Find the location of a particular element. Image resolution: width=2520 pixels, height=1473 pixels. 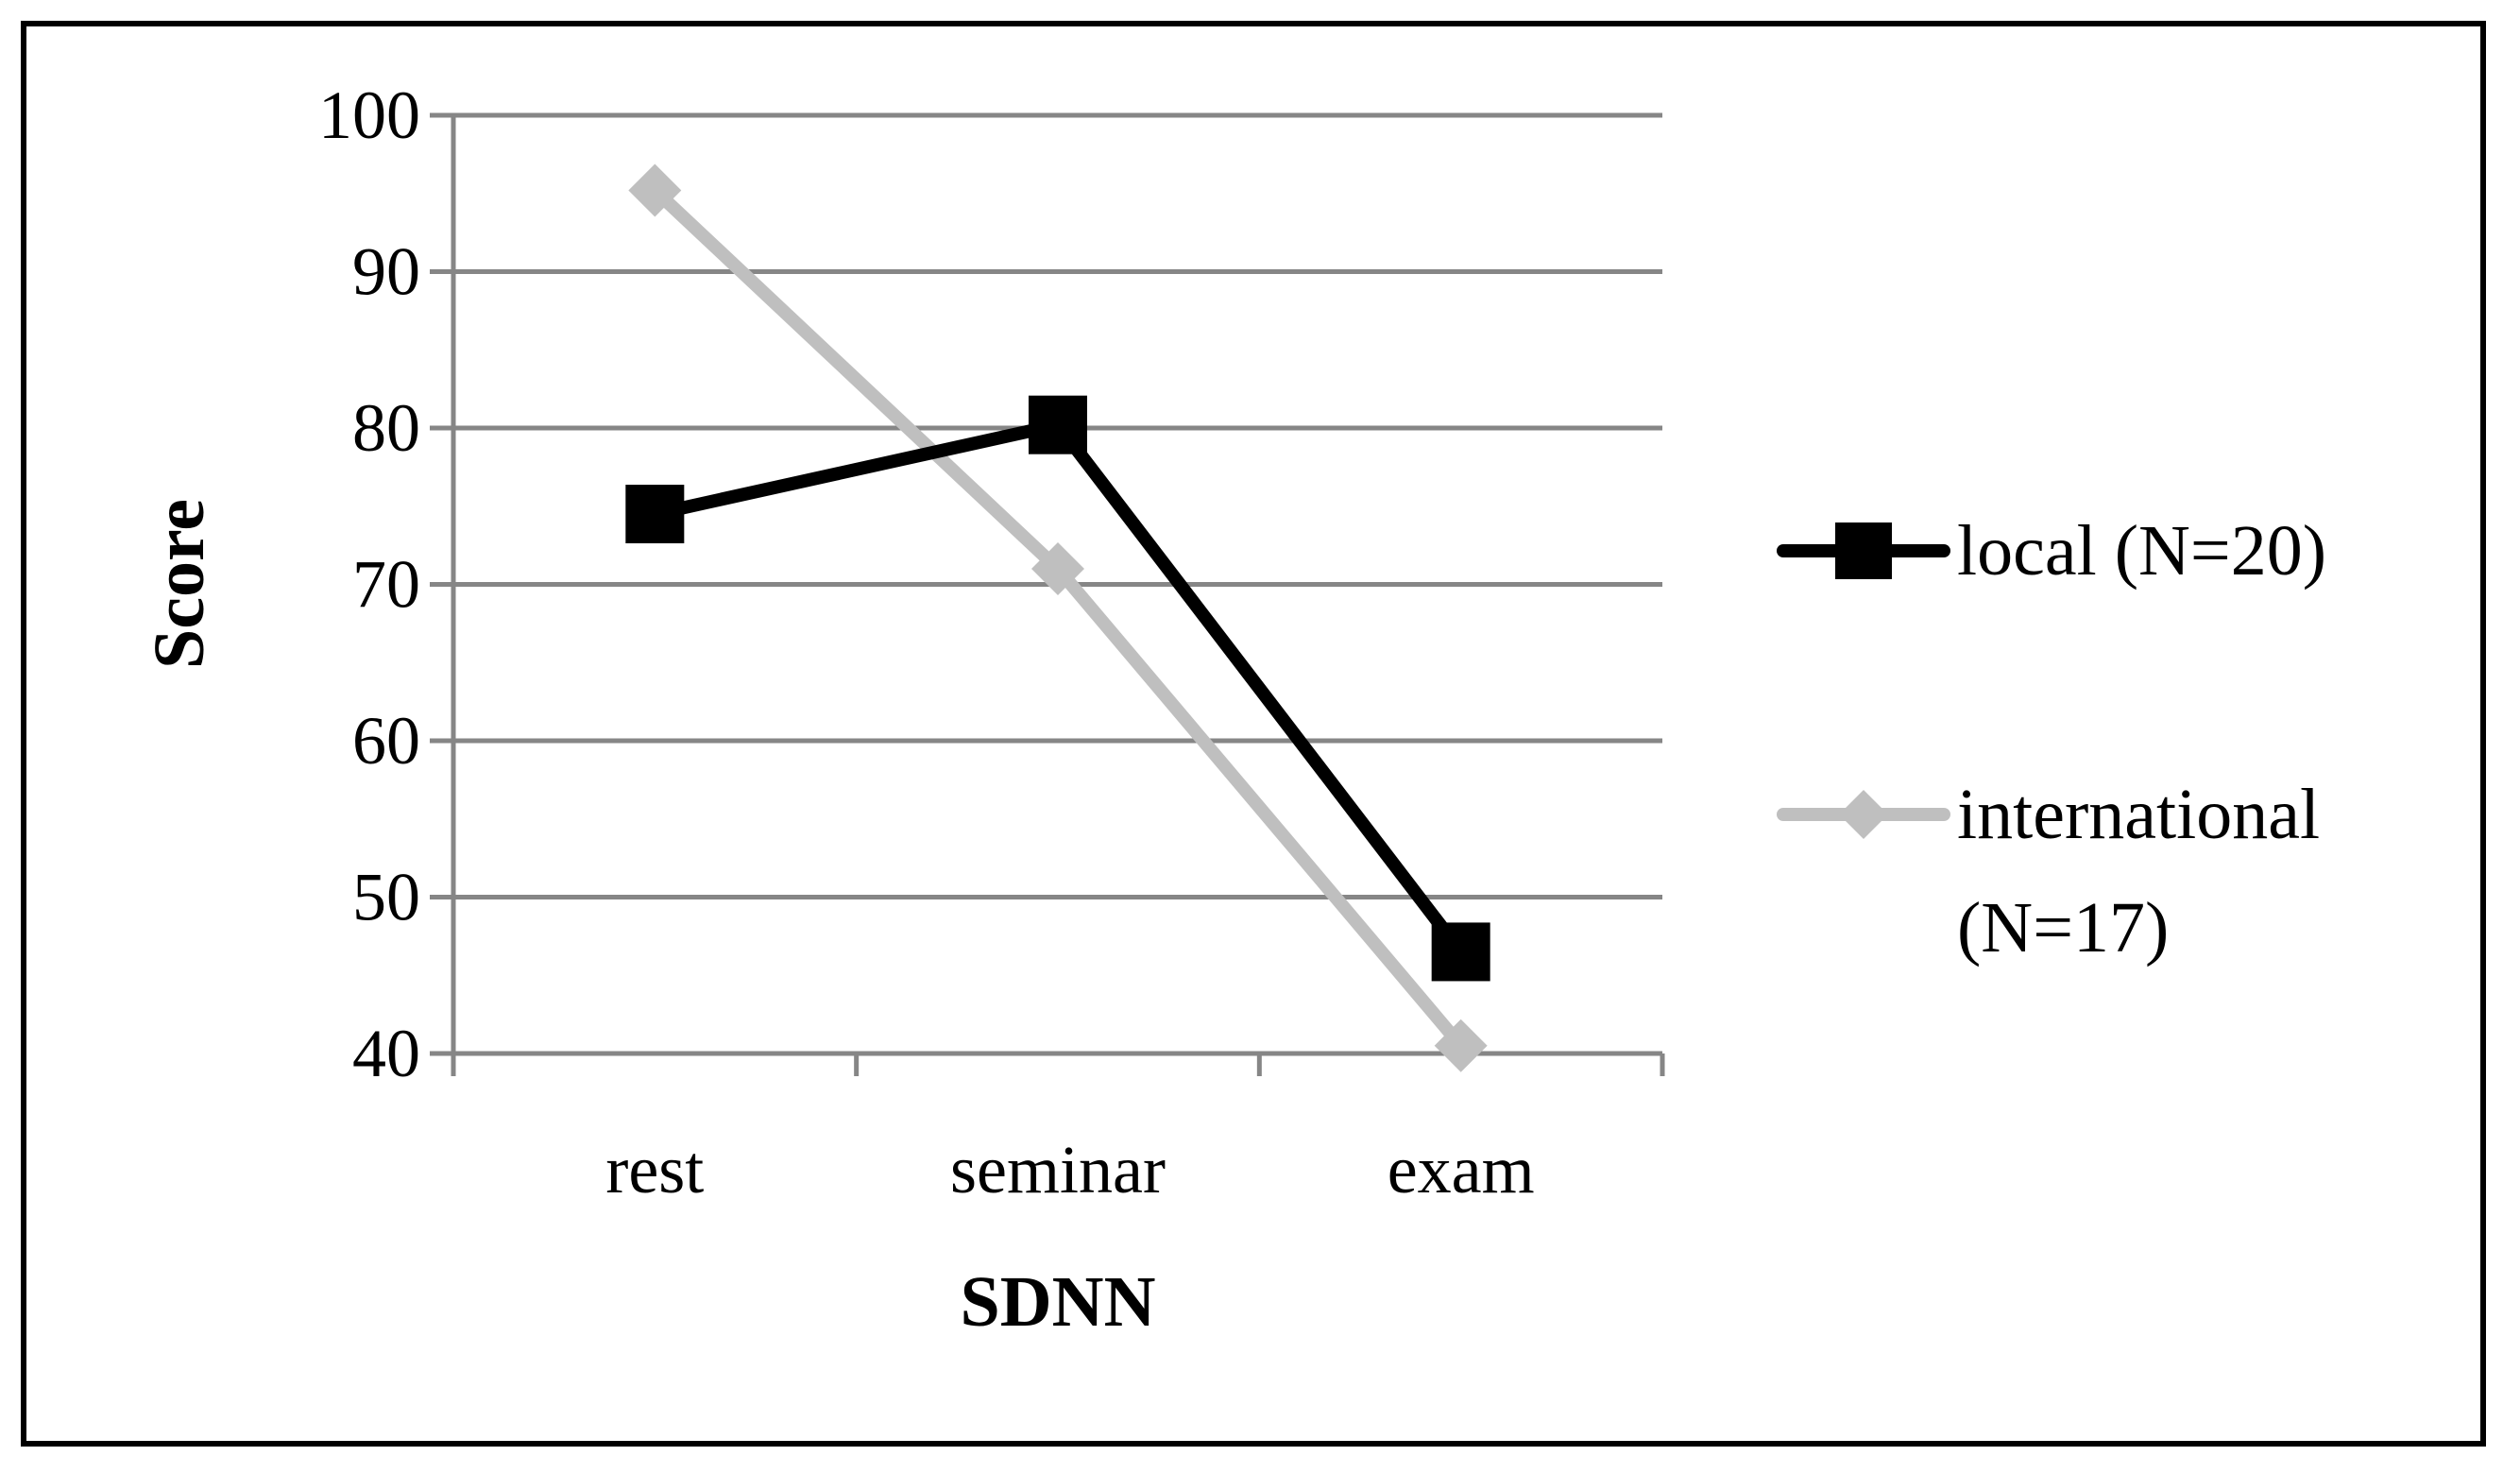

y-tick-label: 80 is located at coordinates (386, 428).